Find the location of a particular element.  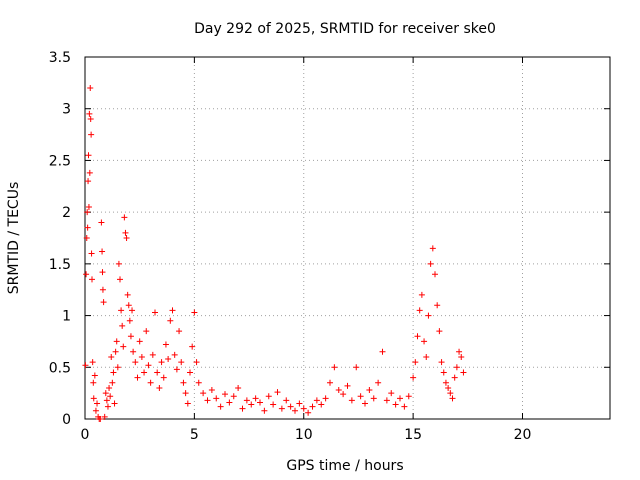

x-axis-label: GPS time / hours is located at coordinates (344, 466).